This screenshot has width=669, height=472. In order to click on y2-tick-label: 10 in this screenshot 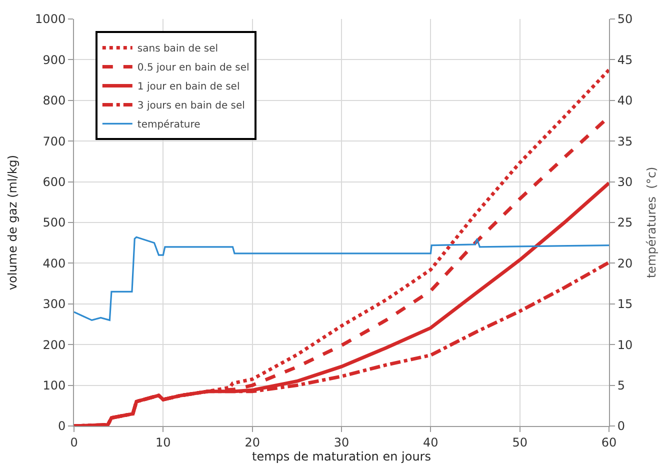, I will do `click(625, 345)`.